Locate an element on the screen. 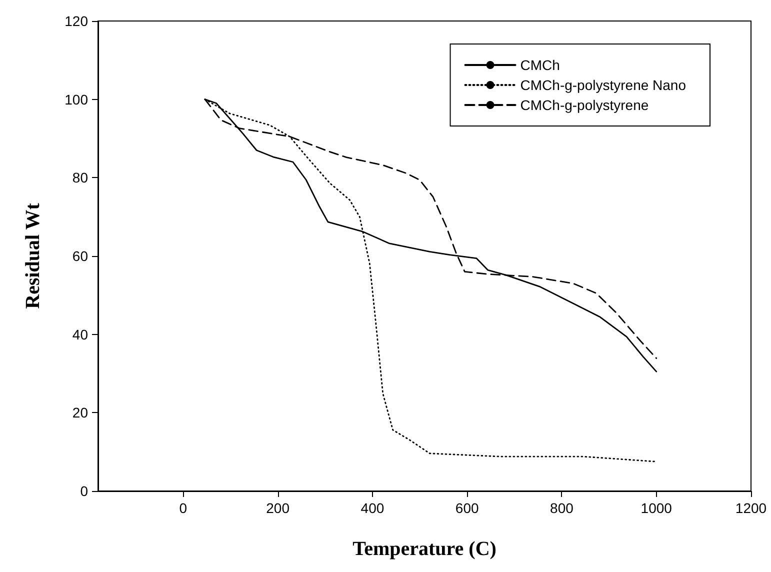 The height and width of the screenshot is (572, 771). x-tick-label: 1000 is located at coordinates (656, 508).